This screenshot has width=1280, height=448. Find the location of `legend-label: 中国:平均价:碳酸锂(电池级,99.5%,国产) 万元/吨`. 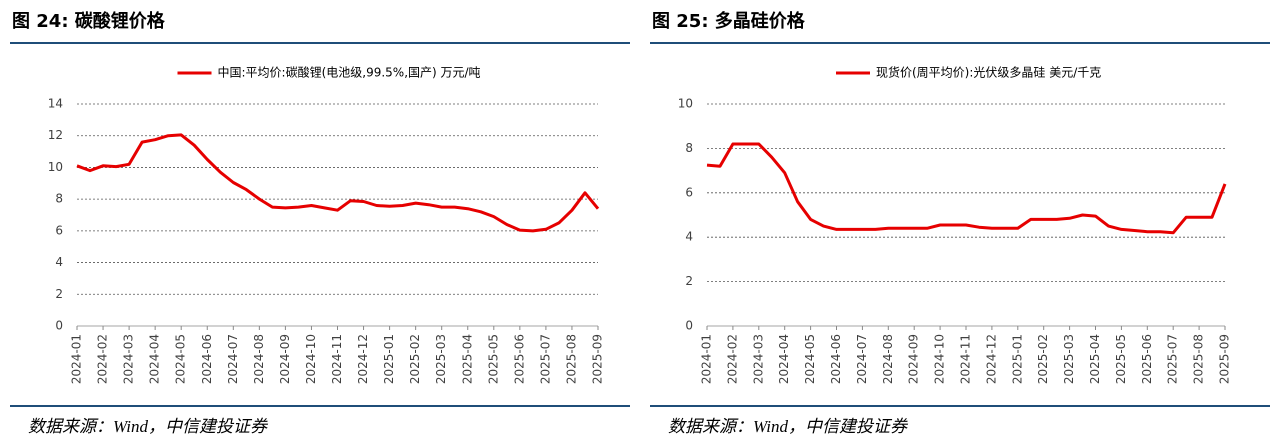

legend-label: 中国:平均价:碳酸锂(电池级,99.5%,国产) 万元/吨 is located at coordinates (349, 72).